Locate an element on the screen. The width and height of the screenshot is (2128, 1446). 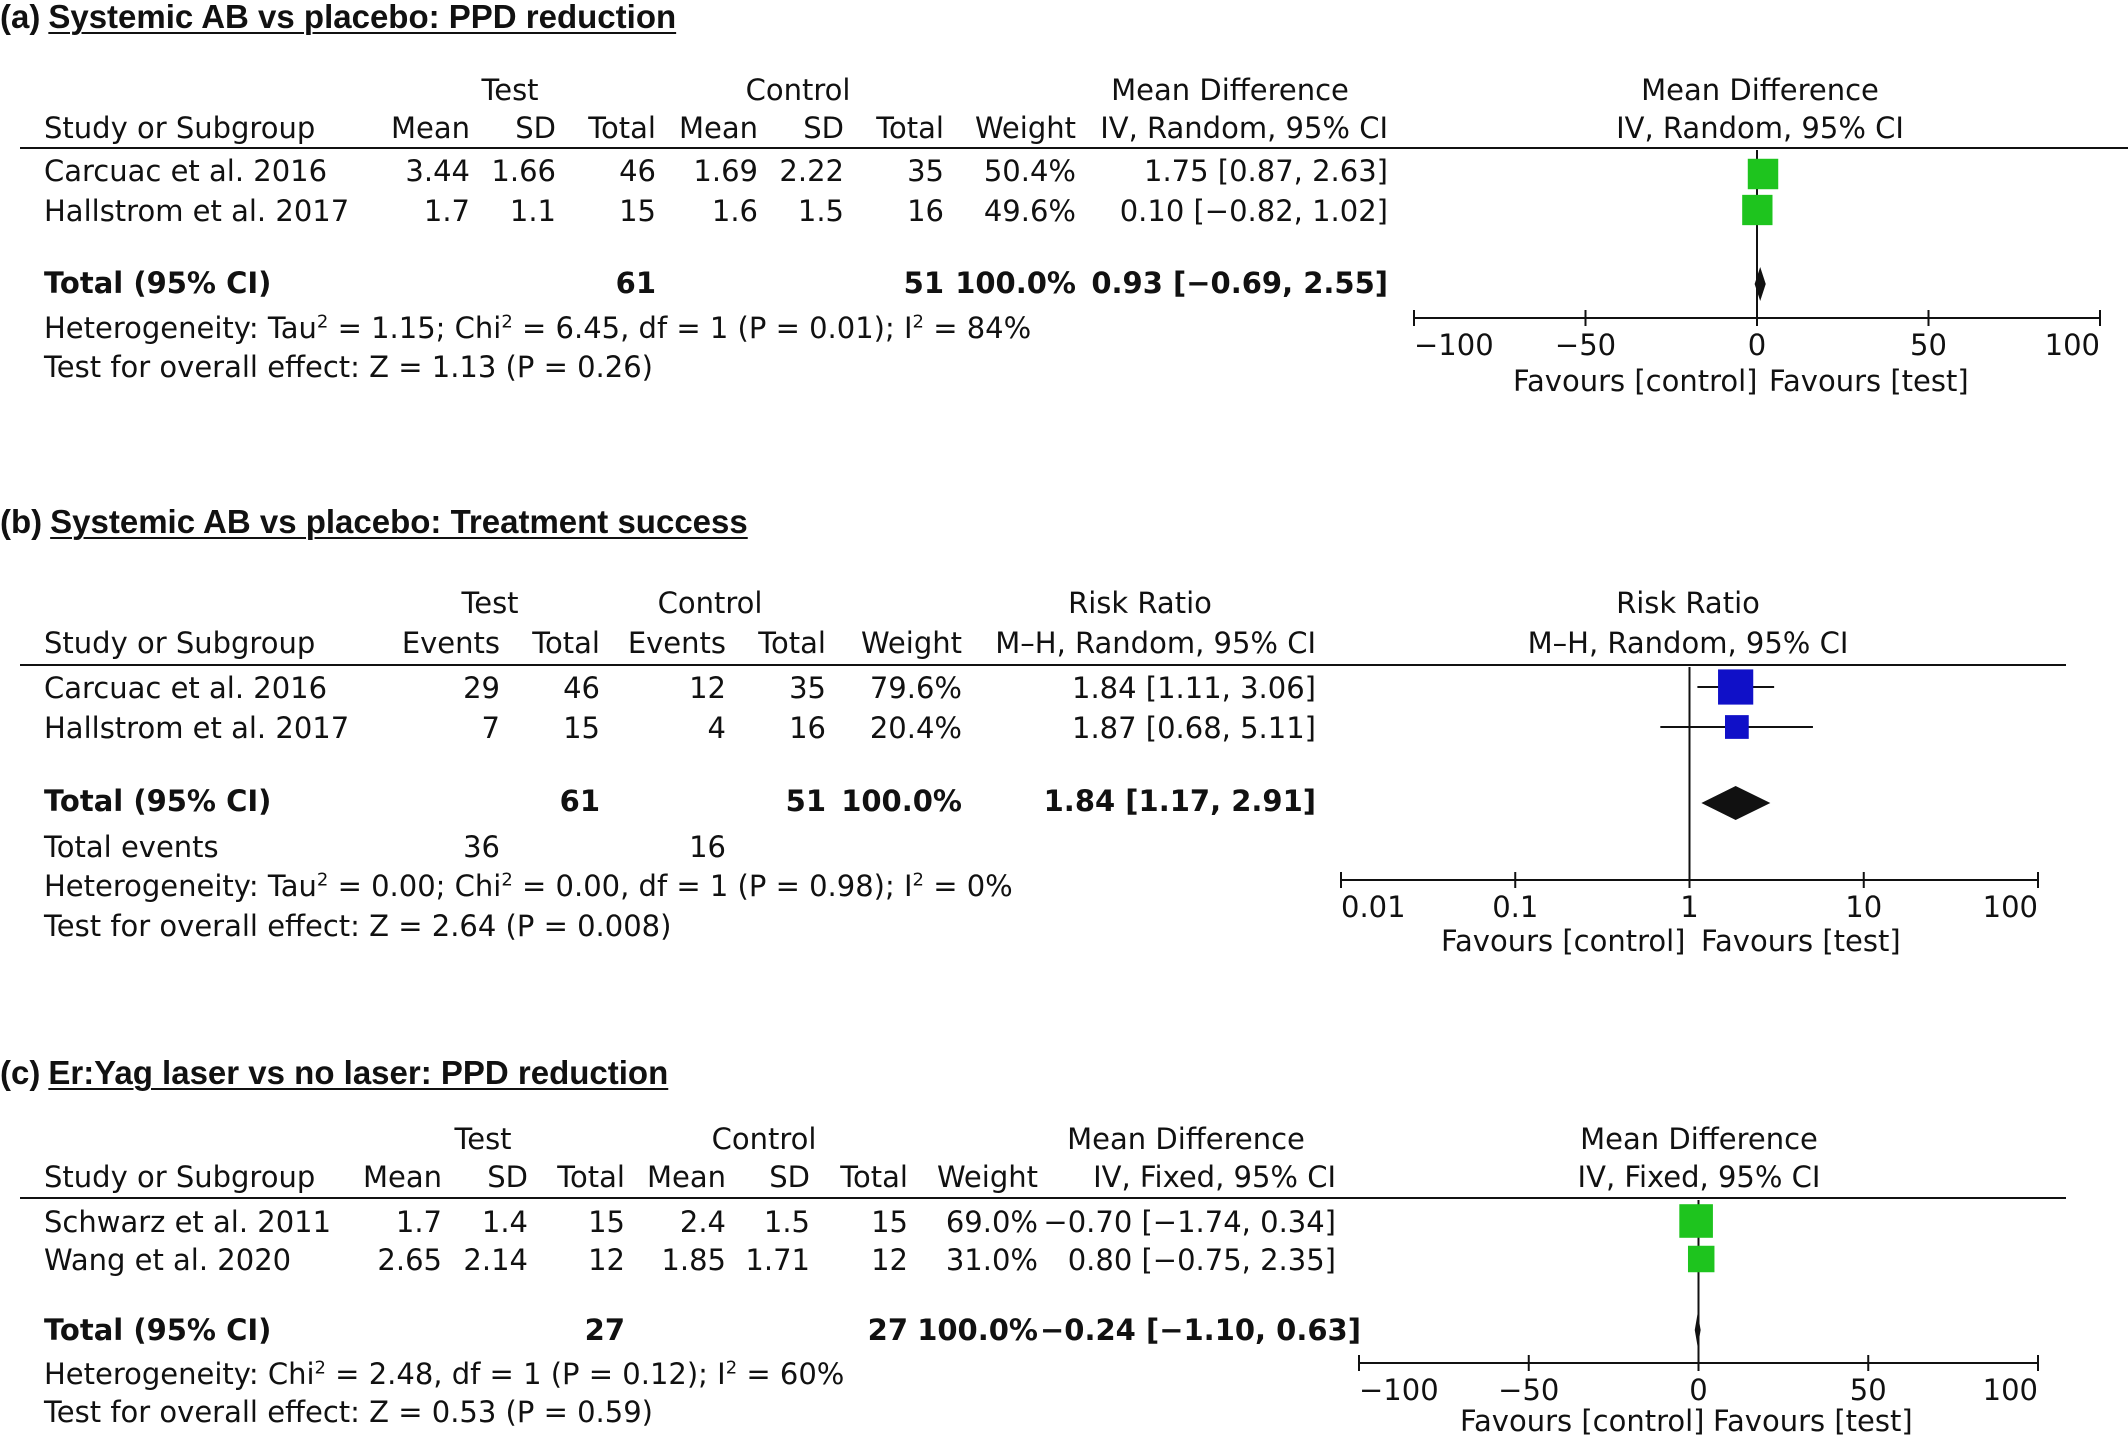
x-tick-label: 0.1 is located at coordinates (1515, 907).